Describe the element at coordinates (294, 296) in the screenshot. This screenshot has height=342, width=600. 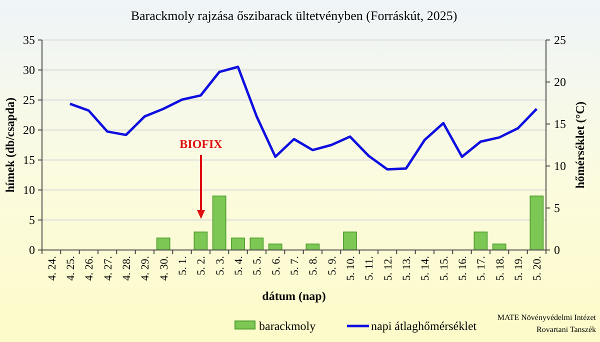
I see `x-axis-title: dátum (nap)` at that location.